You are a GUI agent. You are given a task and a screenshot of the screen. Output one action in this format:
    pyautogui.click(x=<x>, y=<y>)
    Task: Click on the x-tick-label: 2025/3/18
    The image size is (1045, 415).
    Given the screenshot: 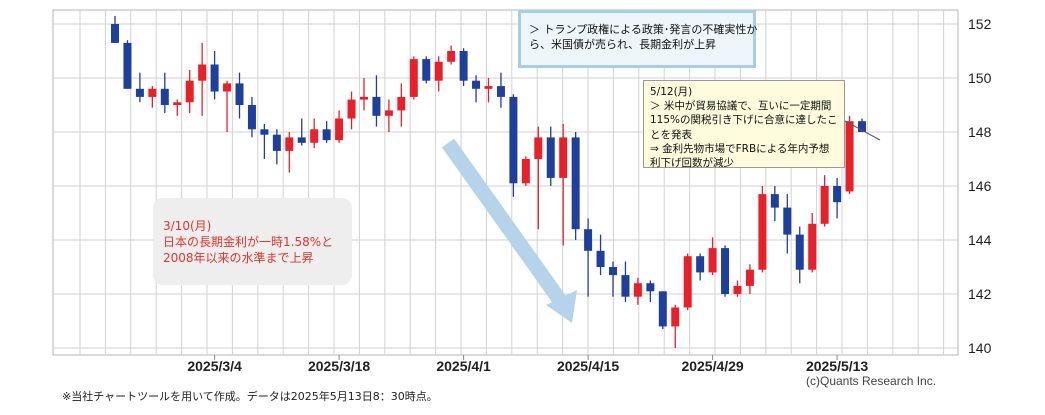 What is the action you would take?
    pyautogui.click(x=339, y=366)
    